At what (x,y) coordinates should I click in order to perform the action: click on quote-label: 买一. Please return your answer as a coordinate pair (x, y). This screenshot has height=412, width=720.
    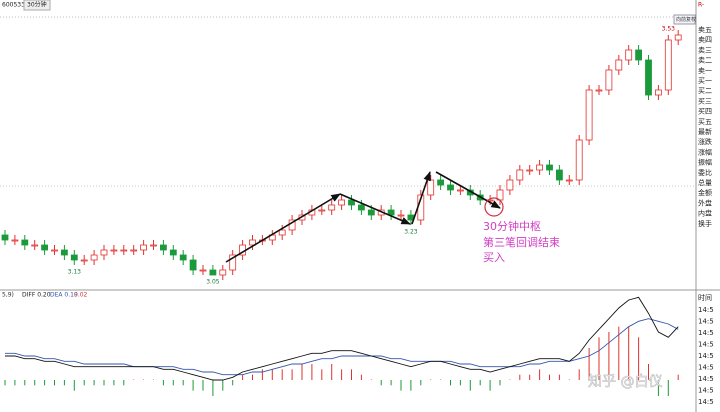
    Looking at the image, I should click on (705, 81).